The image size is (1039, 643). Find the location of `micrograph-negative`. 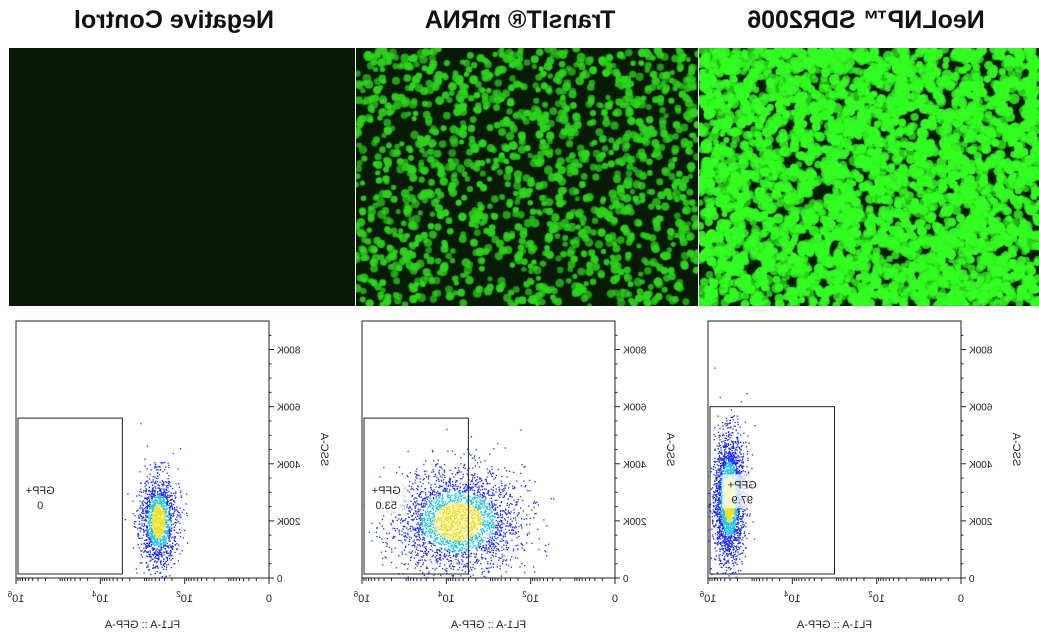

micrograph-negative is located at coordinates (182, 177).